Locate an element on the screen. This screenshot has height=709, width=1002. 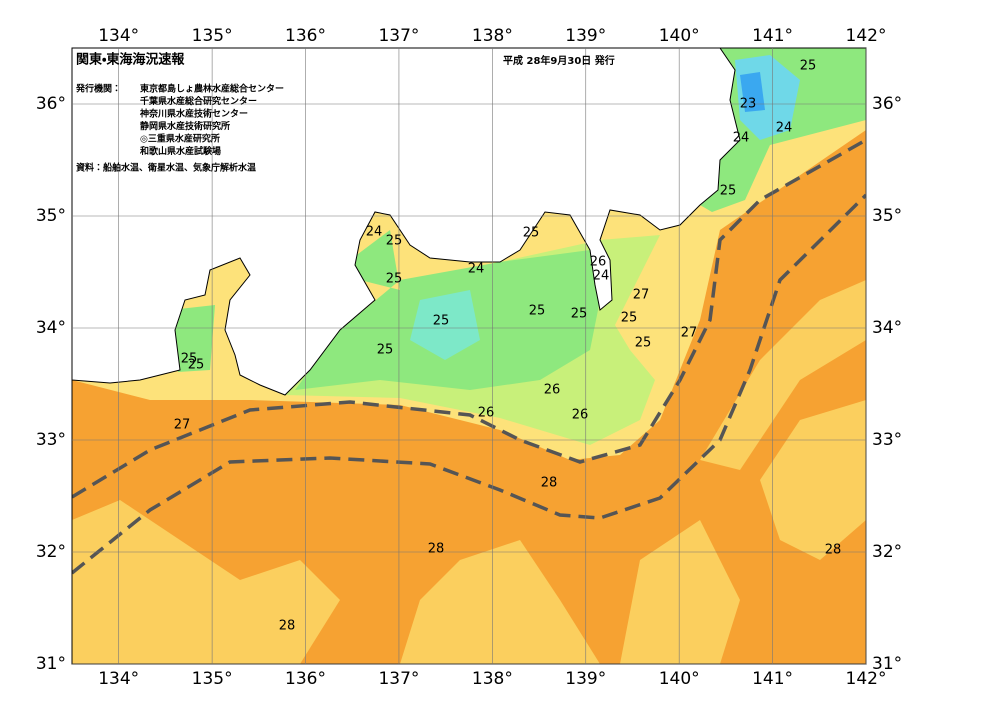
issuer: 和歌山県水産試験場 is located at coordinates (180, 151).